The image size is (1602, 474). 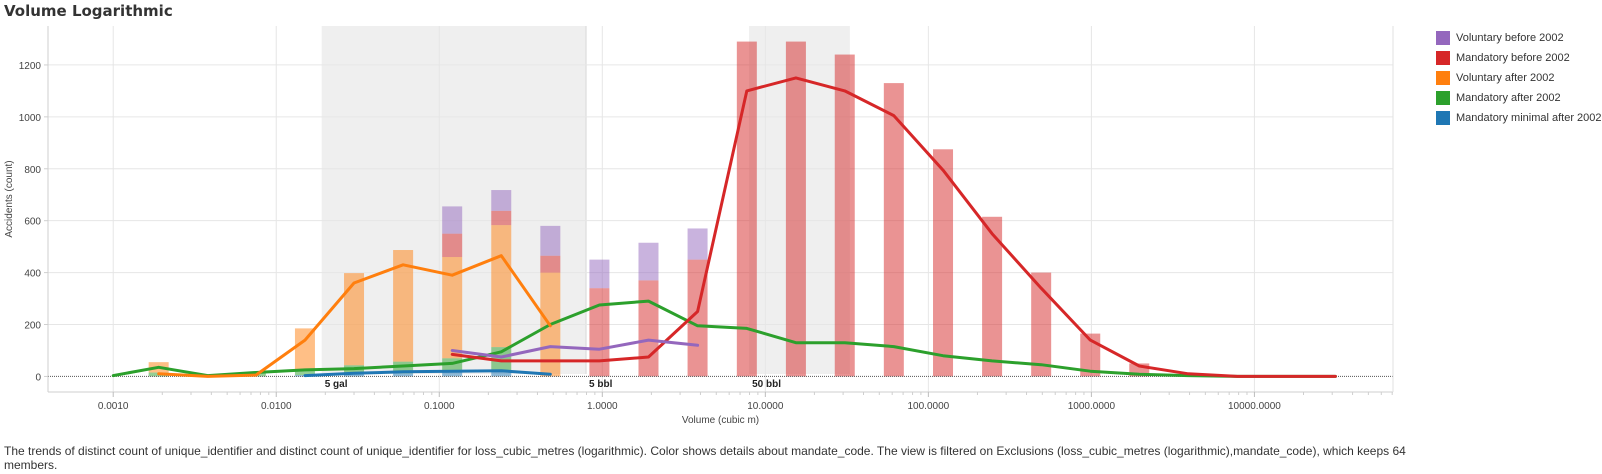 I want to click on legend-item: Mandatory after 2002, so click(x=1519, y=98).